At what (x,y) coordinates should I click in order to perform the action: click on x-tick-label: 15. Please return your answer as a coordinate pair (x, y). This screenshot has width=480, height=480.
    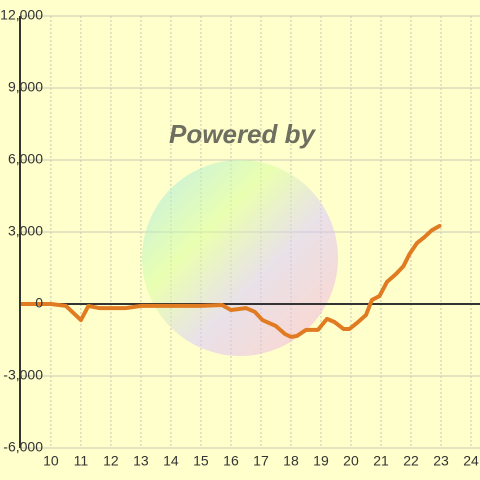
    Looking at the image, I should click on (201, 461).